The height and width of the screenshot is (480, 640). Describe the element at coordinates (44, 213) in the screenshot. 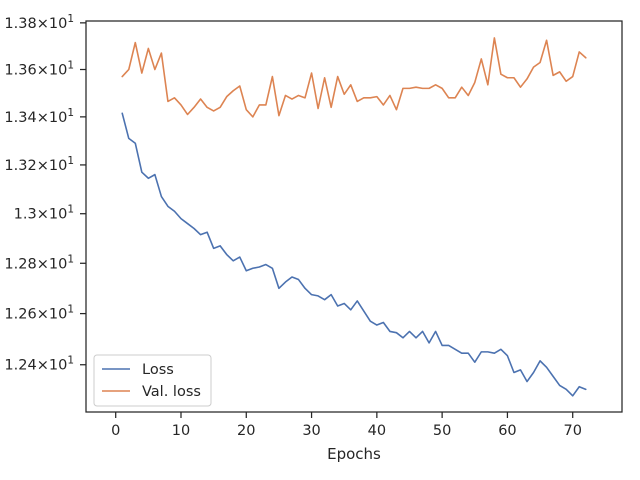

I see `y-tick-label: 1.3×10¹` at that location.